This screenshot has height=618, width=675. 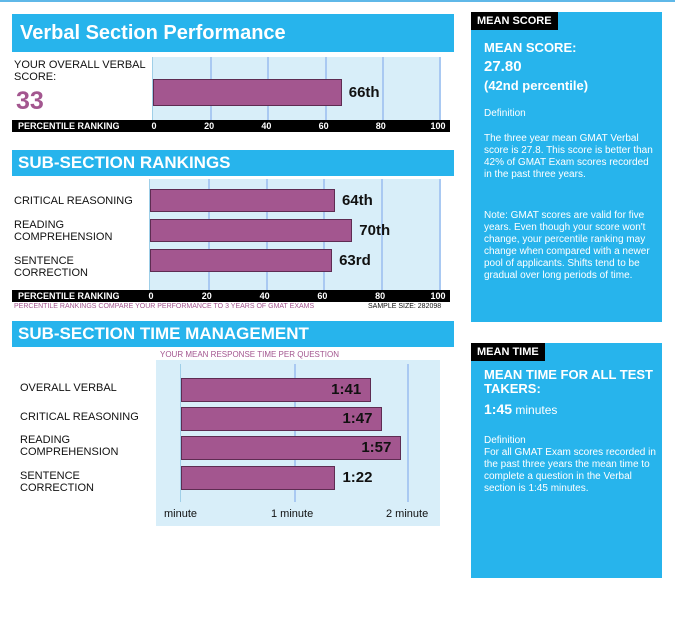 What do you see at coordinates (375, 230) in the screenshot?
I see `bar-value-label: 70th` at bounding box center [375, 230].